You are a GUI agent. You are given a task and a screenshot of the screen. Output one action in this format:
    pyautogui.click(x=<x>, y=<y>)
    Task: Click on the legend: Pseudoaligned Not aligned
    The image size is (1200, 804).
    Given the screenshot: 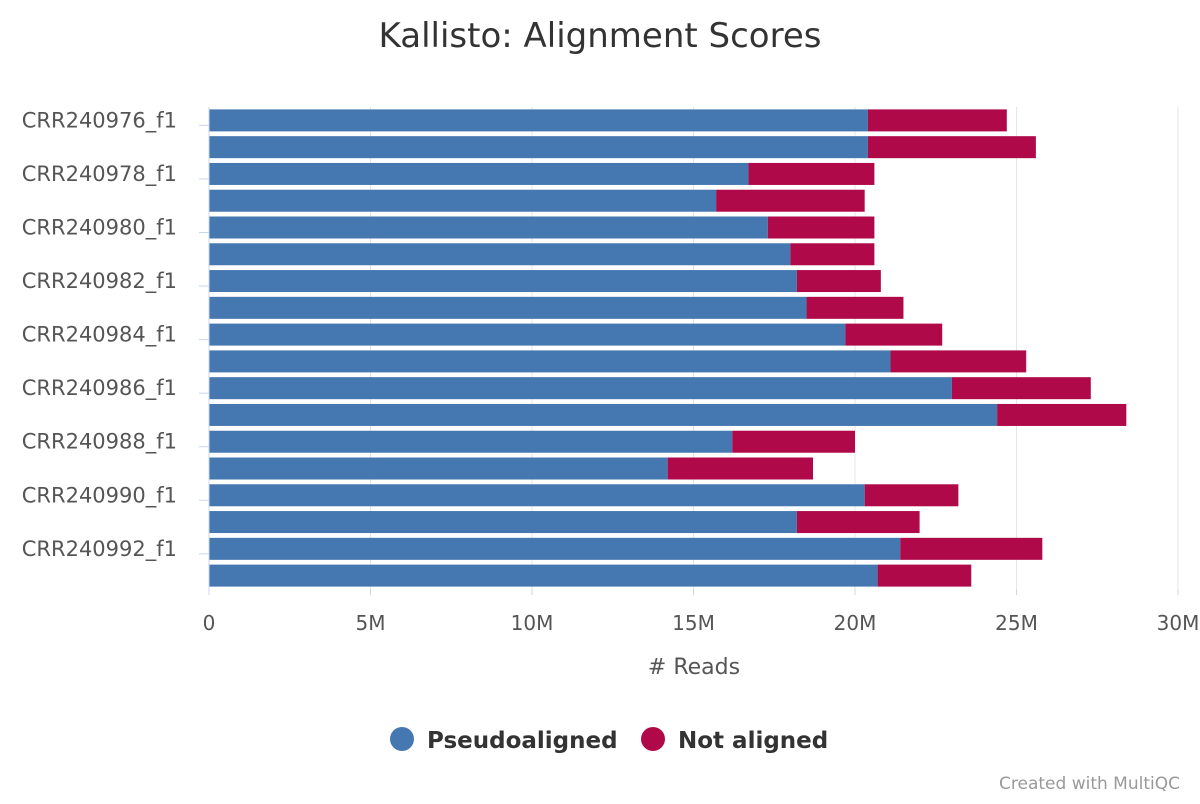 What is the action you would take?
    pyautogui.click(x=609, y=740)
    